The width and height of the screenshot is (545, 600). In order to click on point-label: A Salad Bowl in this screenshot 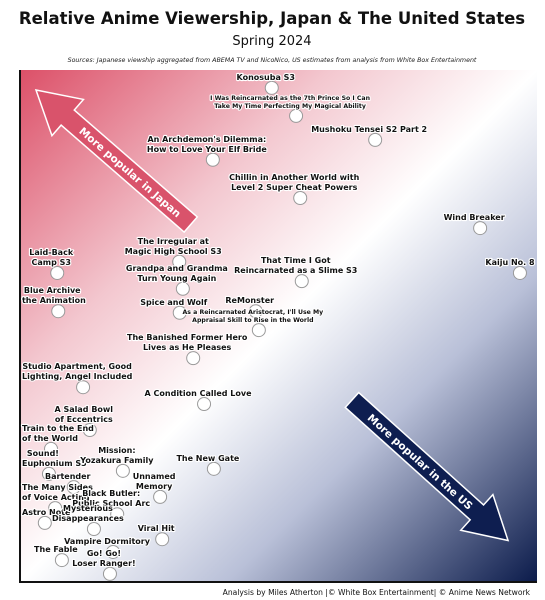, I will do `click(84, 409)`.